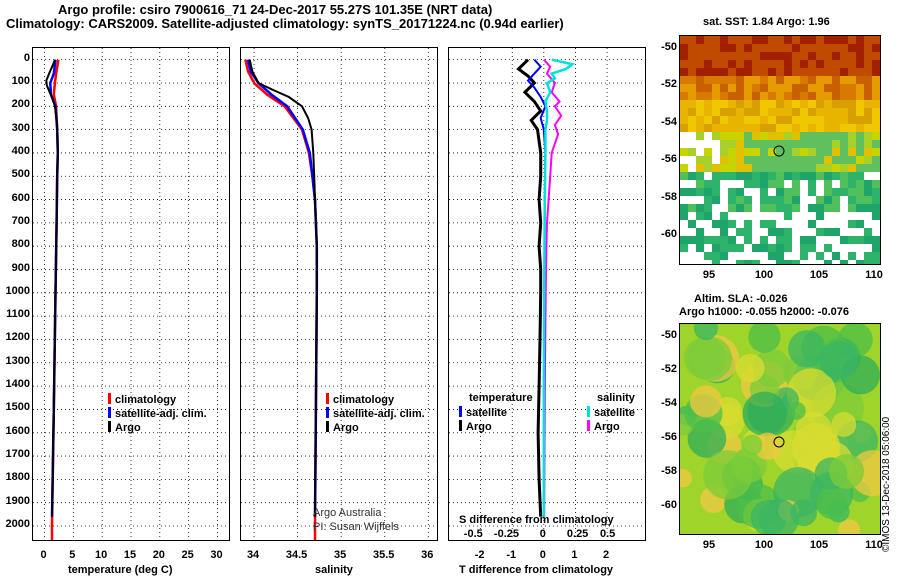 Image resolution: width=900 pixels, height=580 pixels. What do you see at coordinates (187, 555) in the screenshot?
I see `x-tick-label: 25` at bounding box center [187, 555].